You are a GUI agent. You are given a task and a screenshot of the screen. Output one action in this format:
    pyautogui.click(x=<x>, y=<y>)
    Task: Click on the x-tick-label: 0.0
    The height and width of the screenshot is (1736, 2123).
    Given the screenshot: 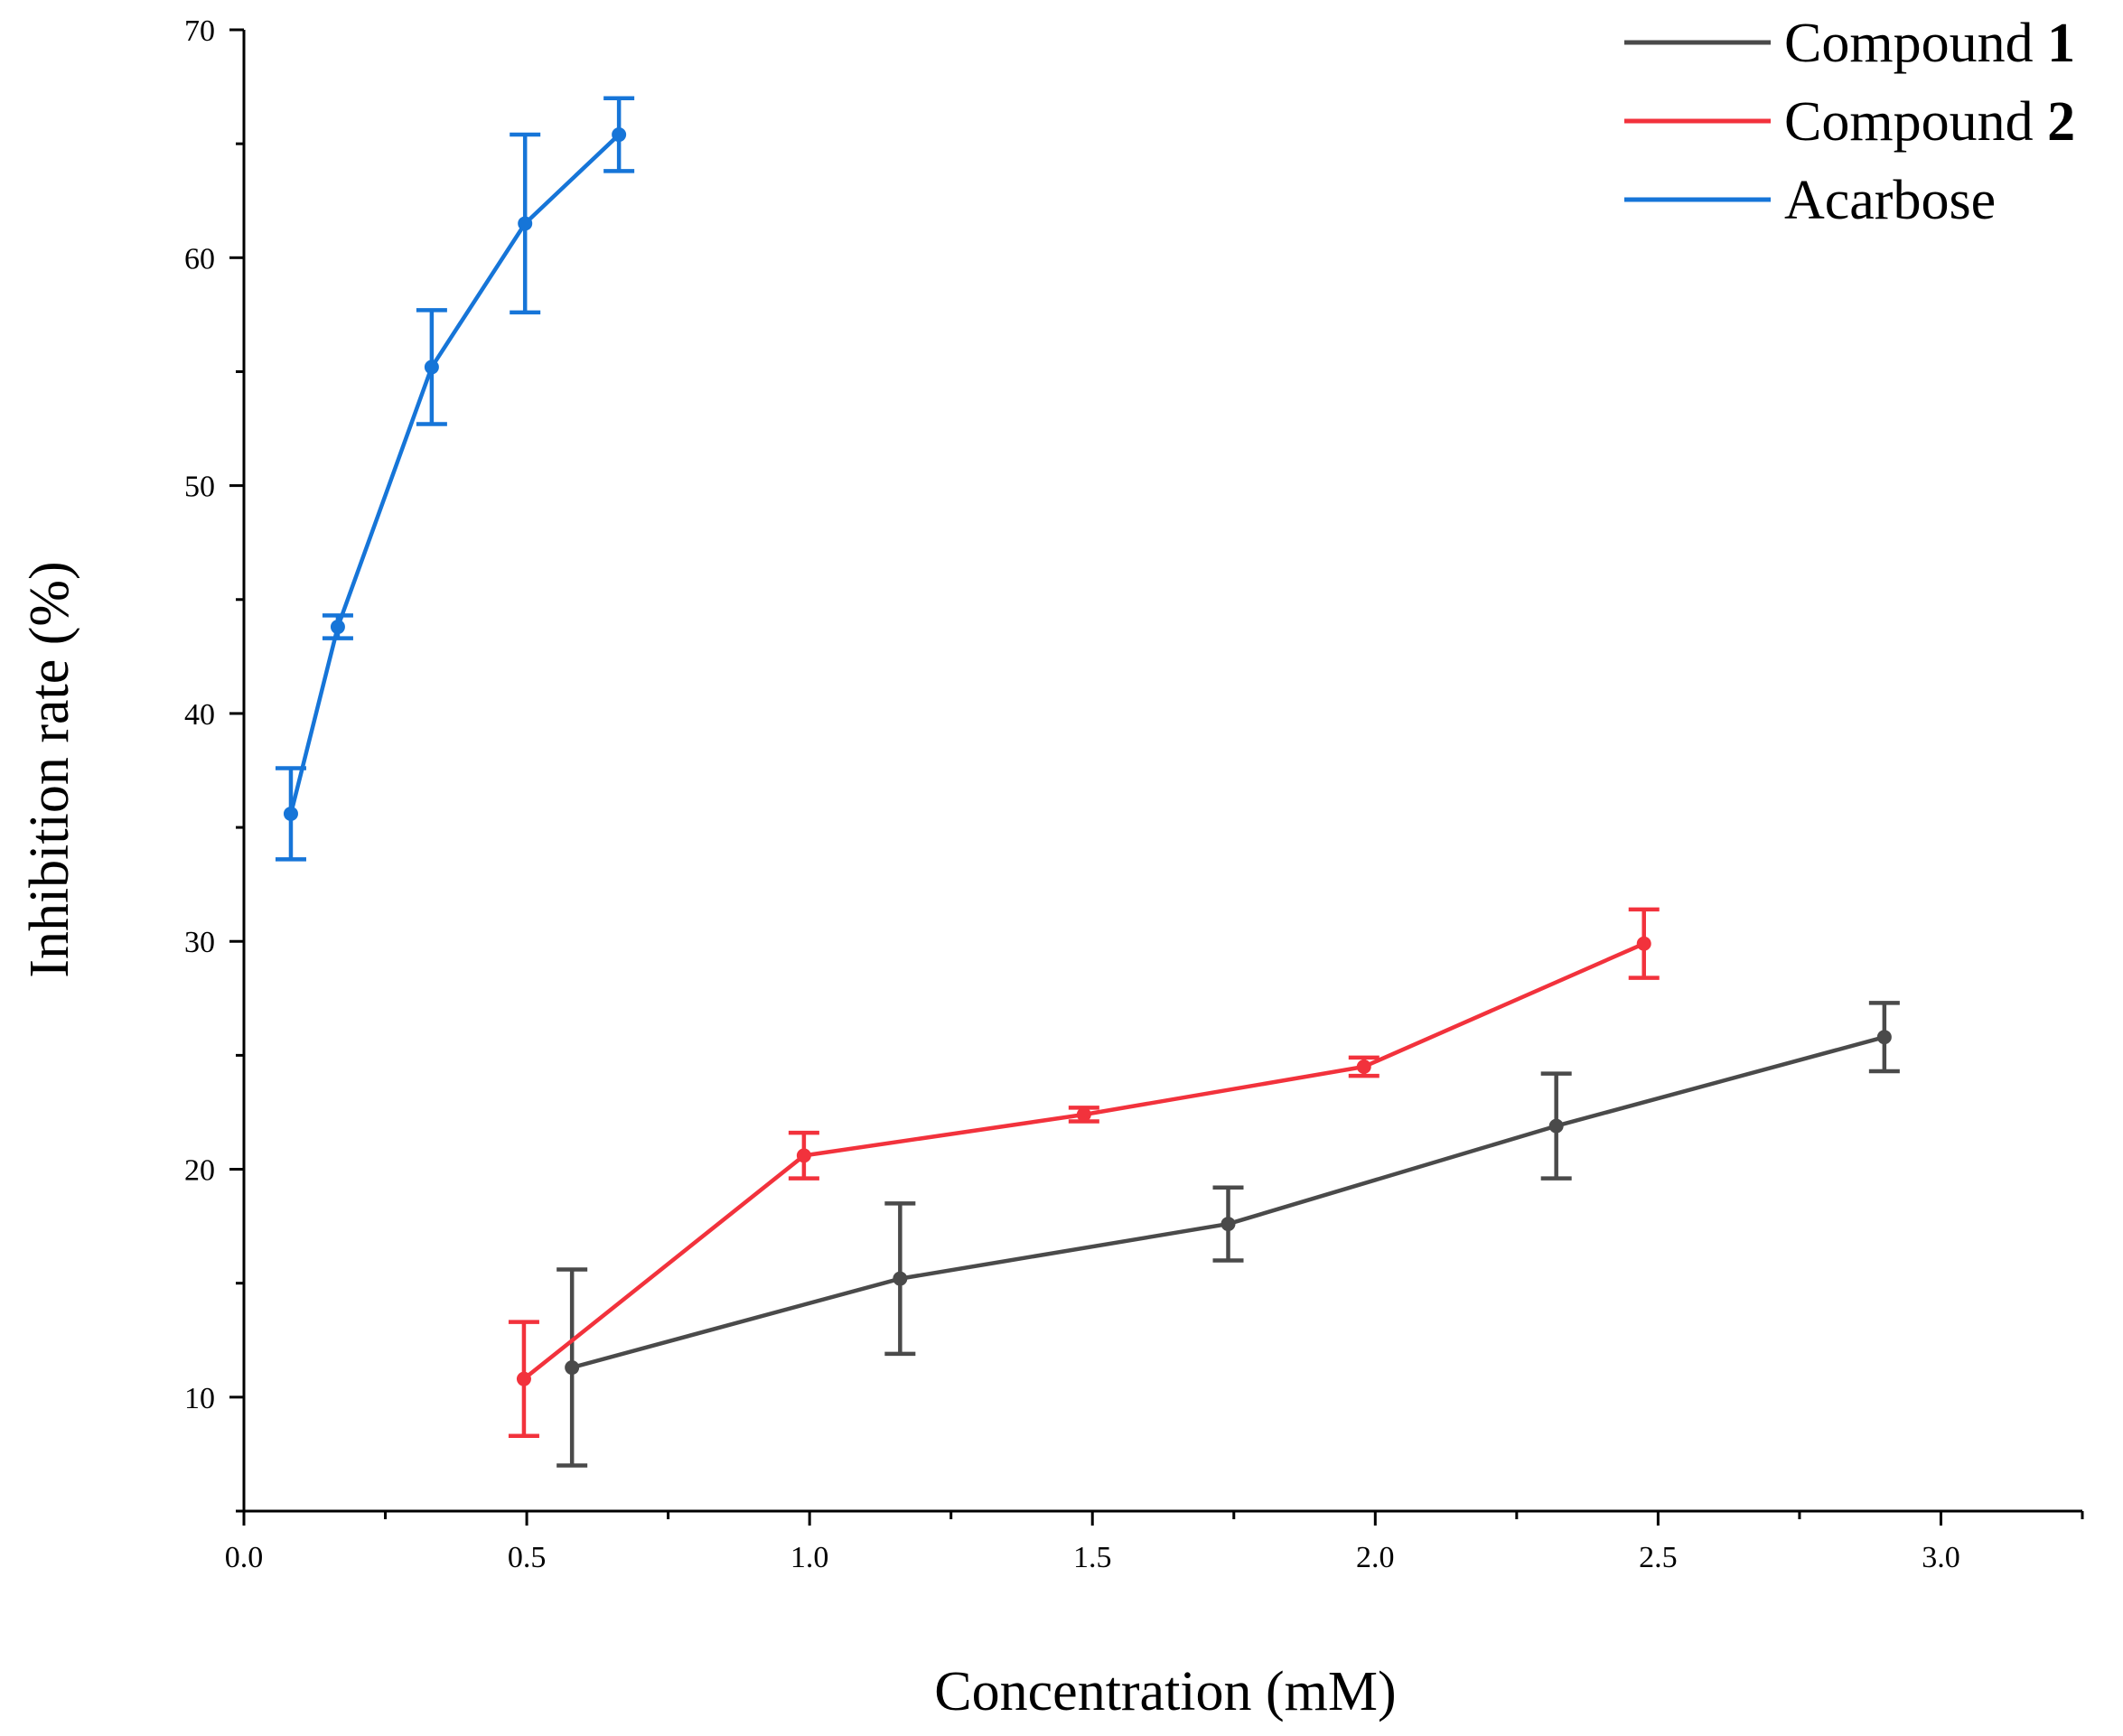 What is the action you would take?
    pyautogui.click(x=245, y=1557)
    